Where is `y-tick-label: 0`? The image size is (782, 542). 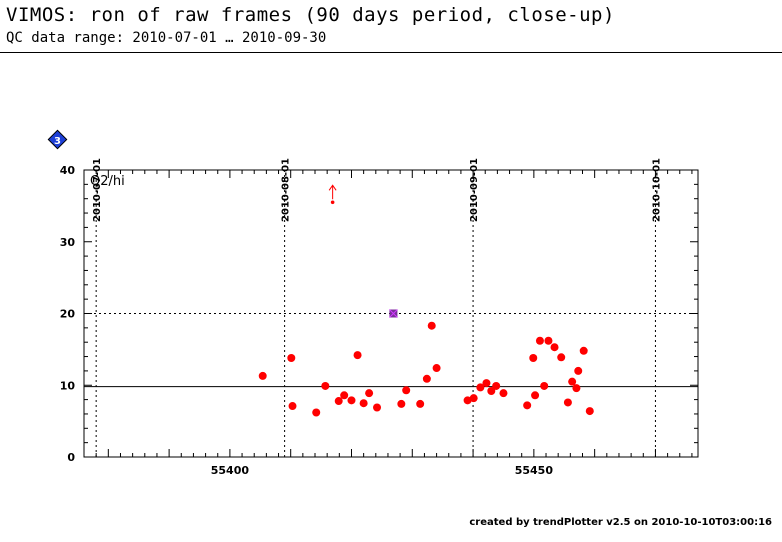 y-tick-label: 0 is located at coordinates (71, 457).